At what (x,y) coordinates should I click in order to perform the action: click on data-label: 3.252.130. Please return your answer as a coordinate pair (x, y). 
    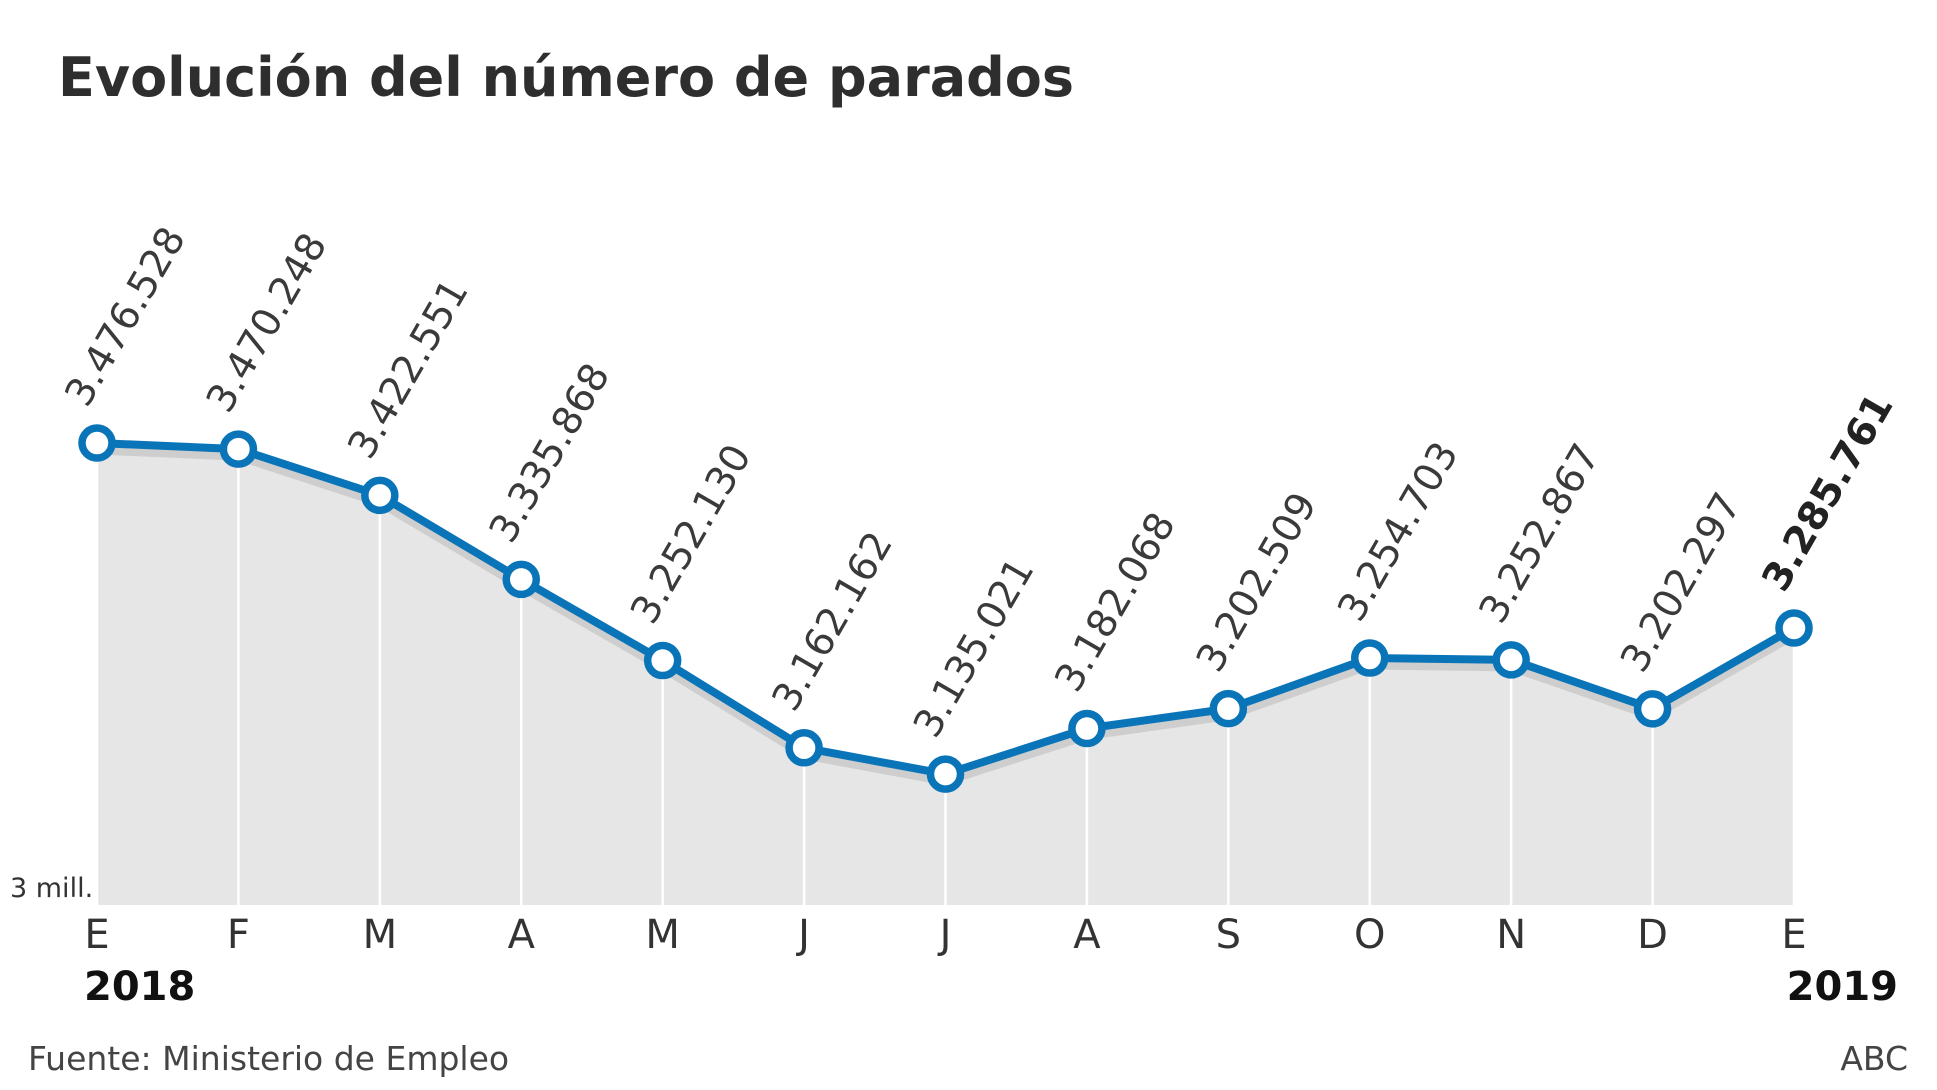
    Looking at the image, I should click on (691, 534).